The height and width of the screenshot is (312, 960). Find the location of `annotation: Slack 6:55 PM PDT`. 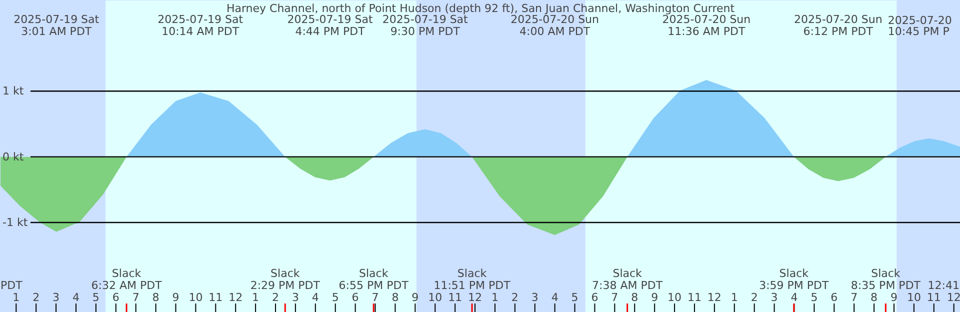

annotation: Slack 6:55 PM PDT is located at coordinates (373, 279).